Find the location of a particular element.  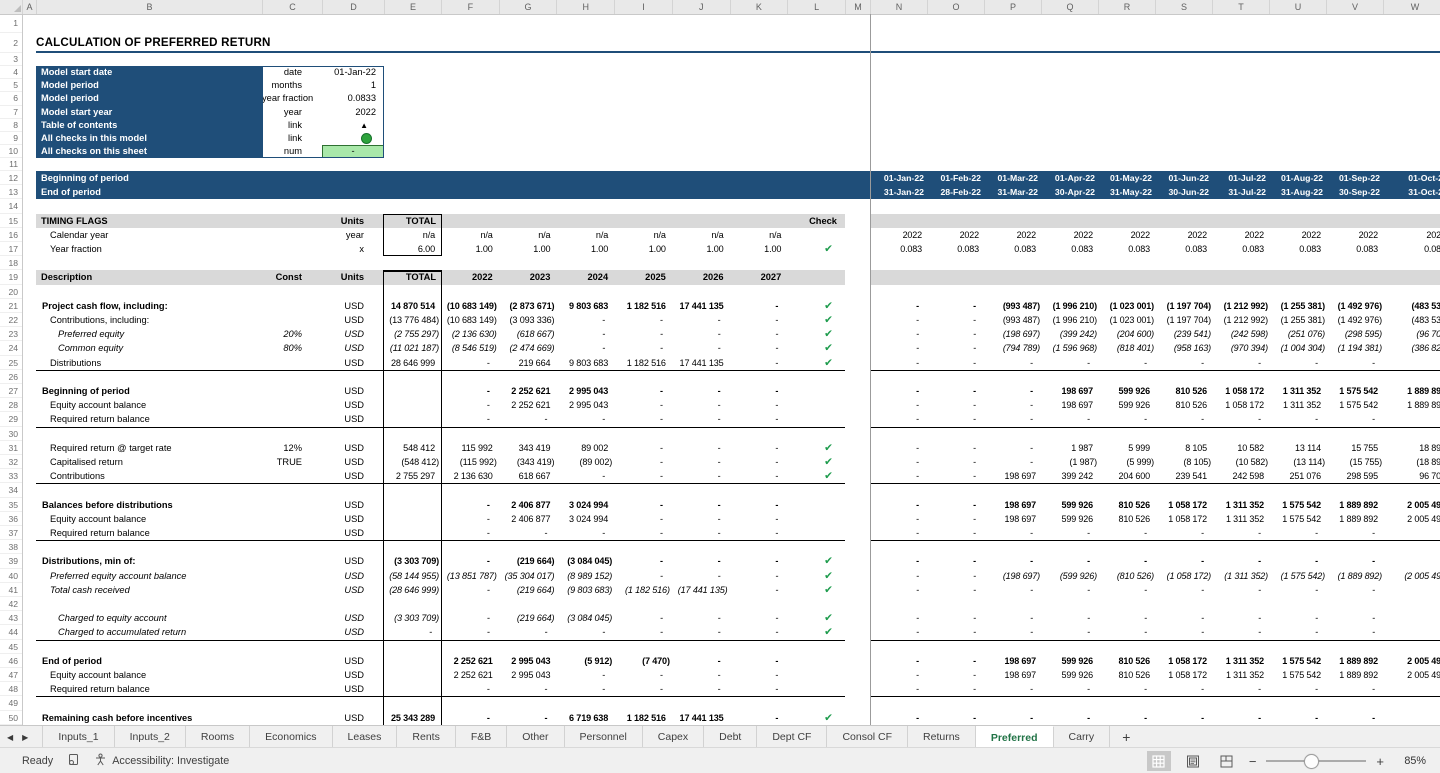

row-header-38: 38 is located at coordinates (11, 547).